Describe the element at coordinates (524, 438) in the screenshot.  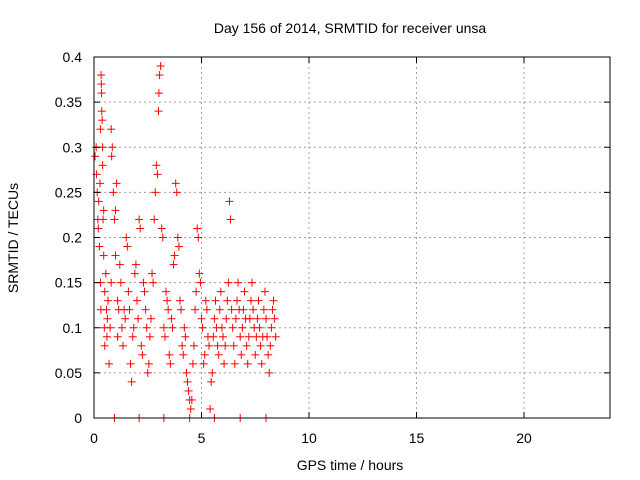
I see `x-tick-label: 20` at that location.